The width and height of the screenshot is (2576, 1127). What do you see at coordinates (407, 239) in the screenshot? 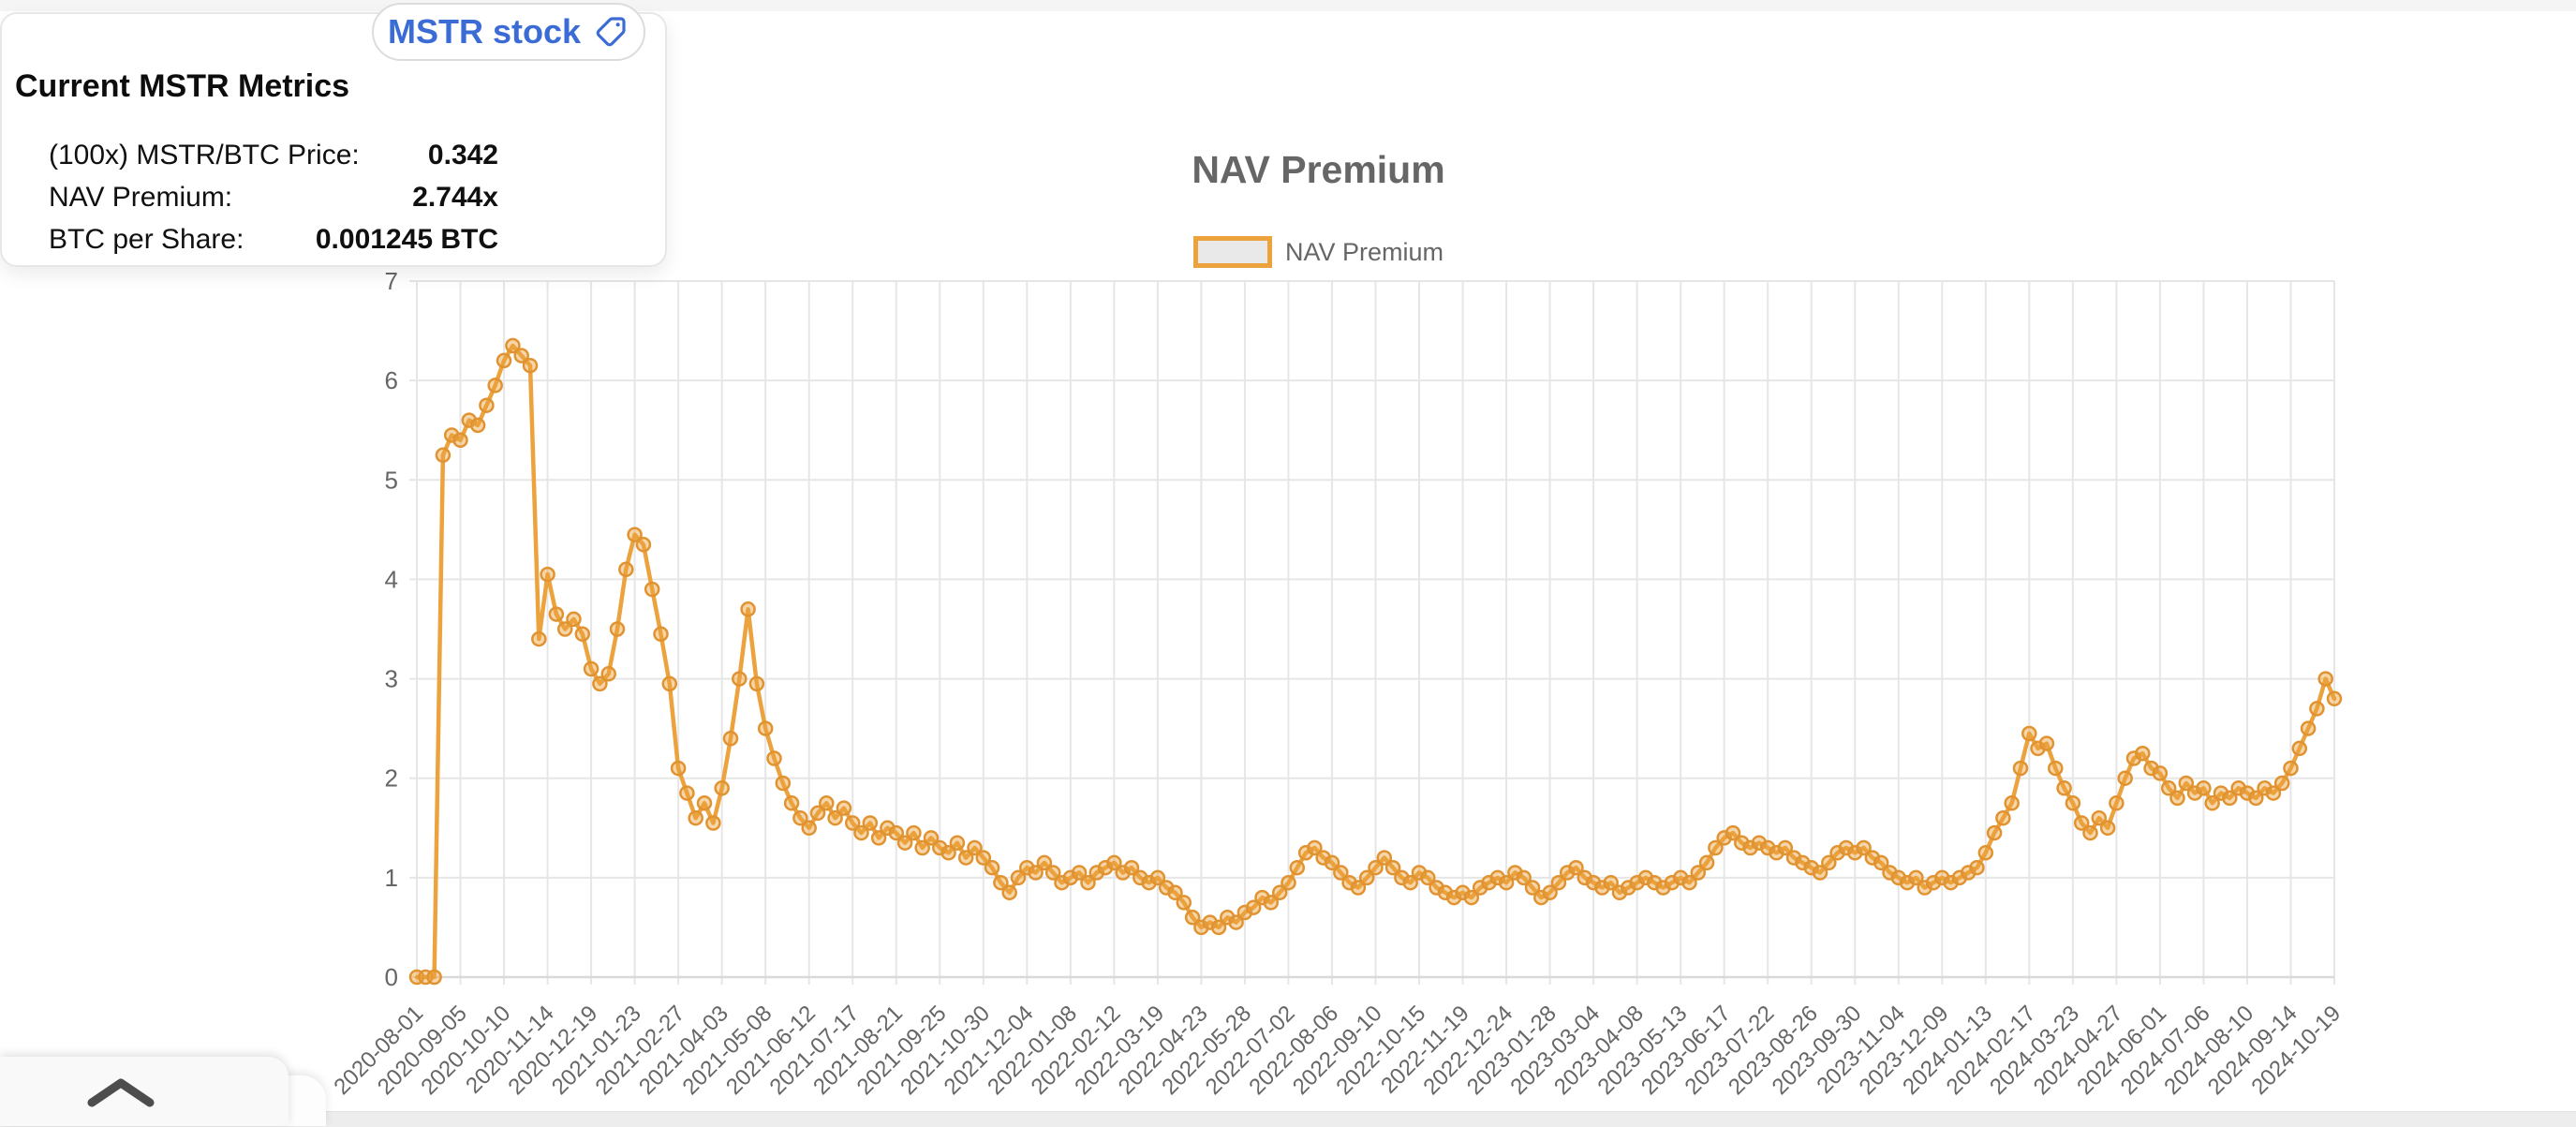
I see `metric-value: 0.001245 BTC` at bounding box center [407, 239].